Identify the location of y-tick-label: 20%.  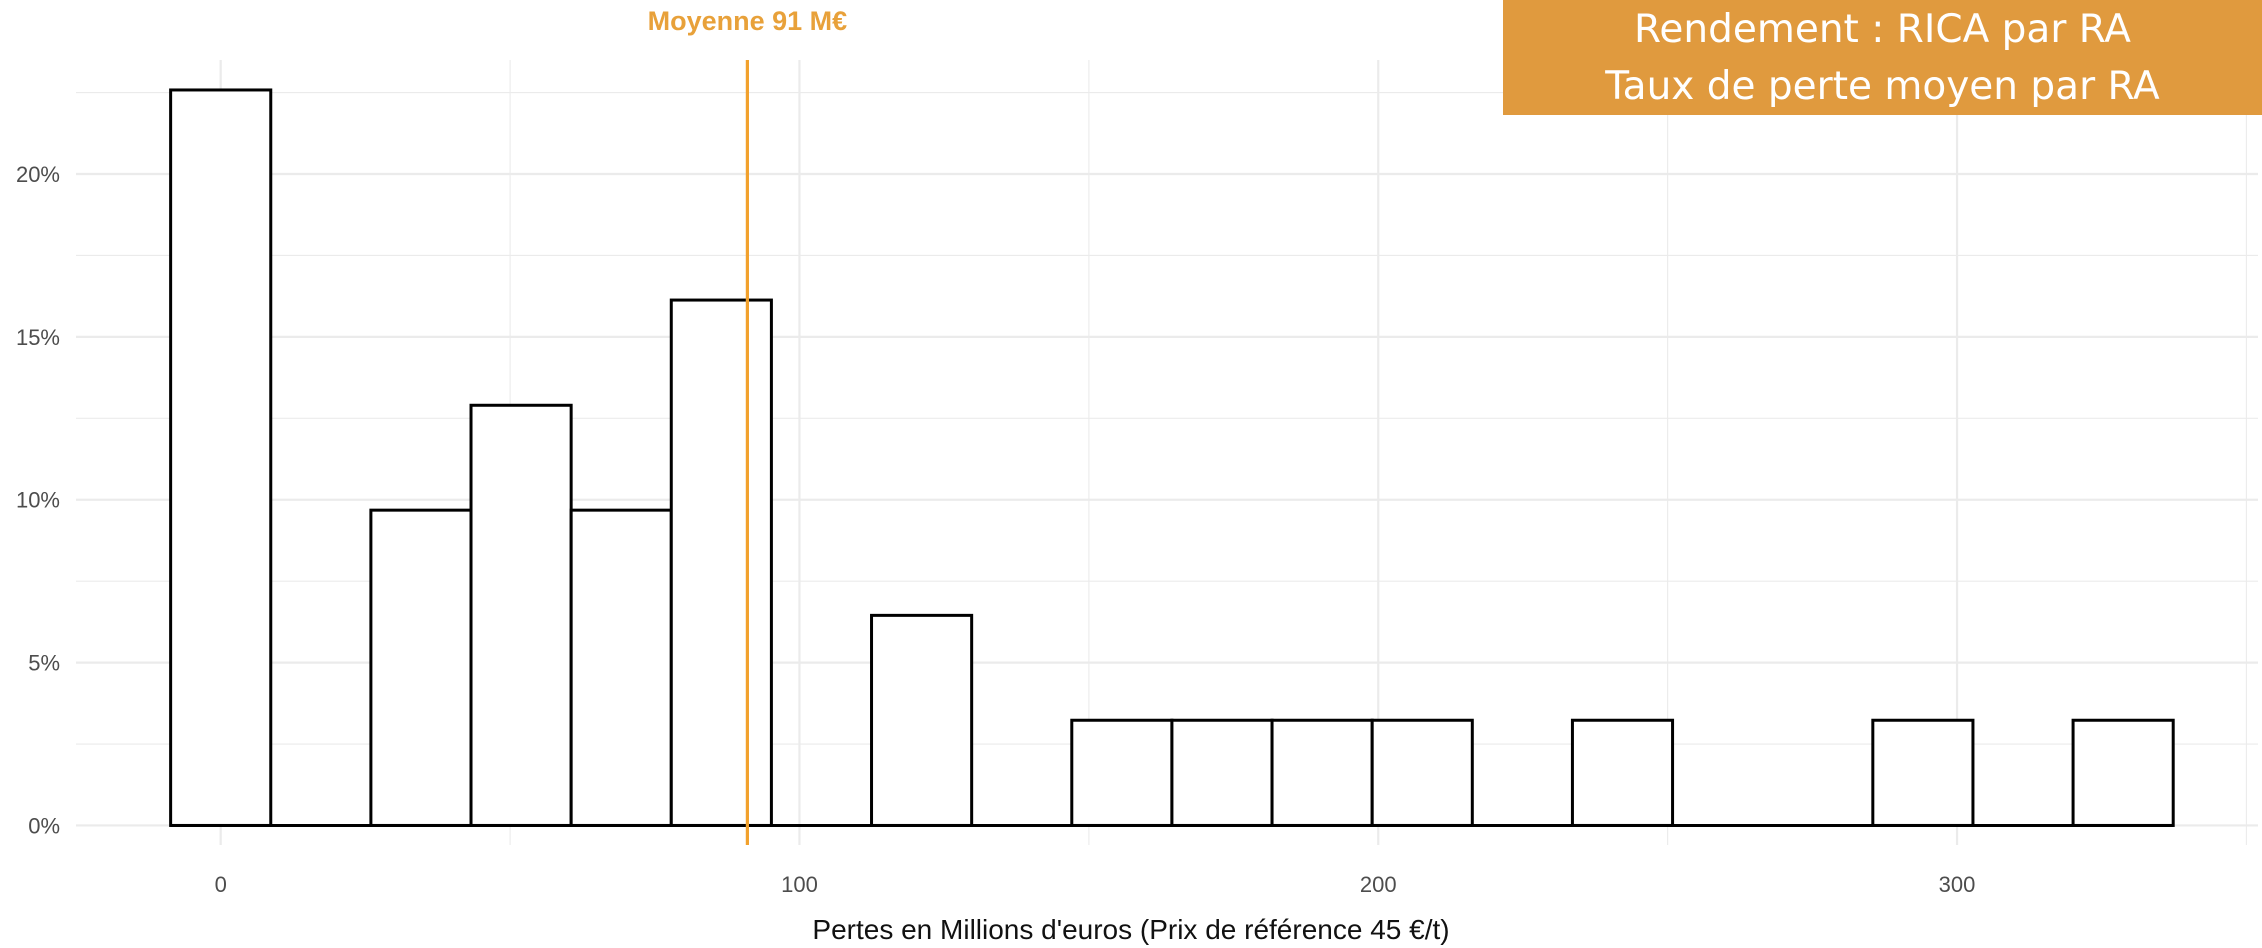
(38, 174).